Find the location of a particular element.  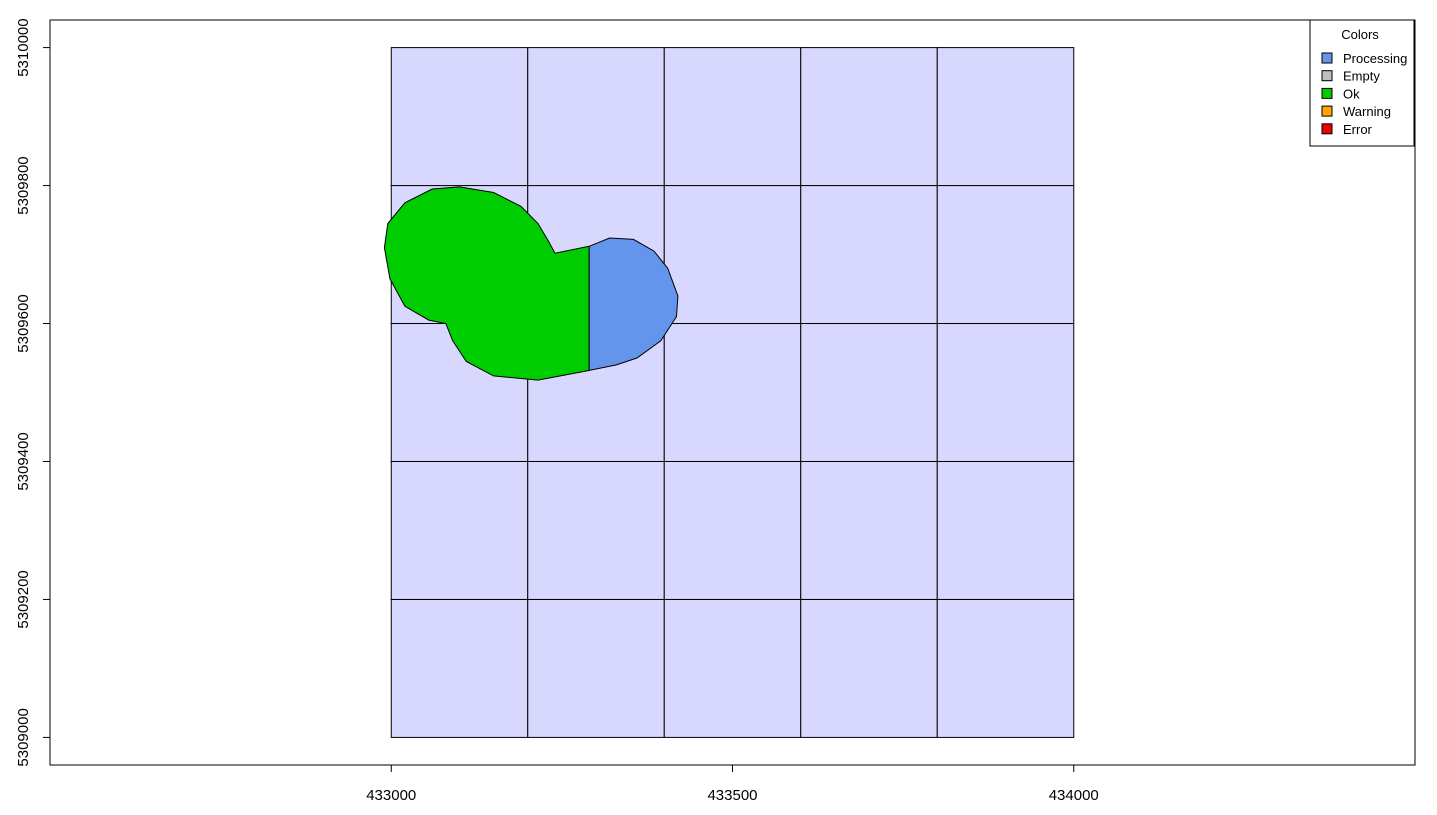

y-tick-label: 5309400 is located at coordinates (23, 461).